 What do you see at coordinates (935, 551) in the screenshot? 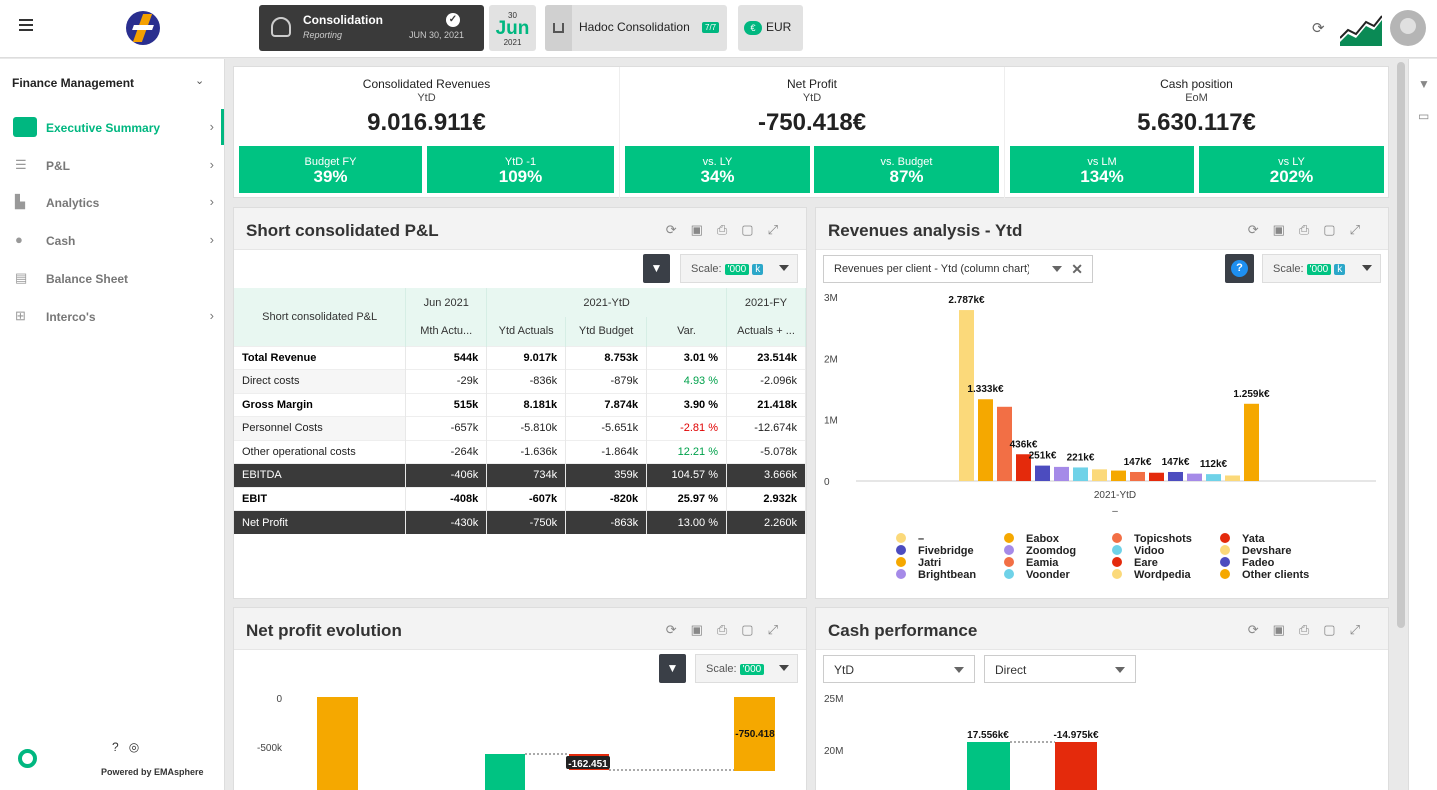
I see `legend-item: Fivebridge` at bounding box center [935, 551].